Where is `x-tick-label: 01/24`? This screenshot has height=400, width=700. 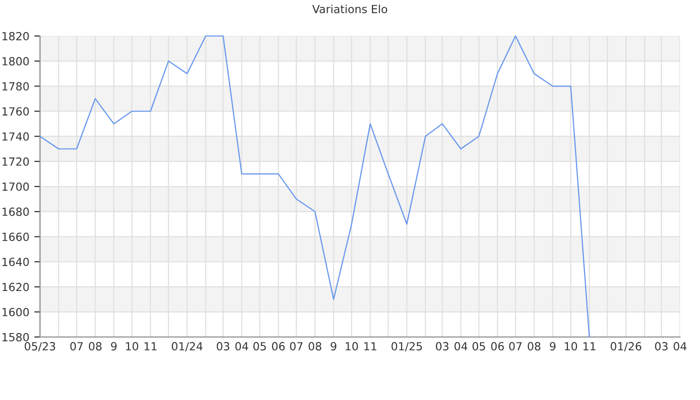
x-tick-label: 01/24 is located at coordinates (187, 347).